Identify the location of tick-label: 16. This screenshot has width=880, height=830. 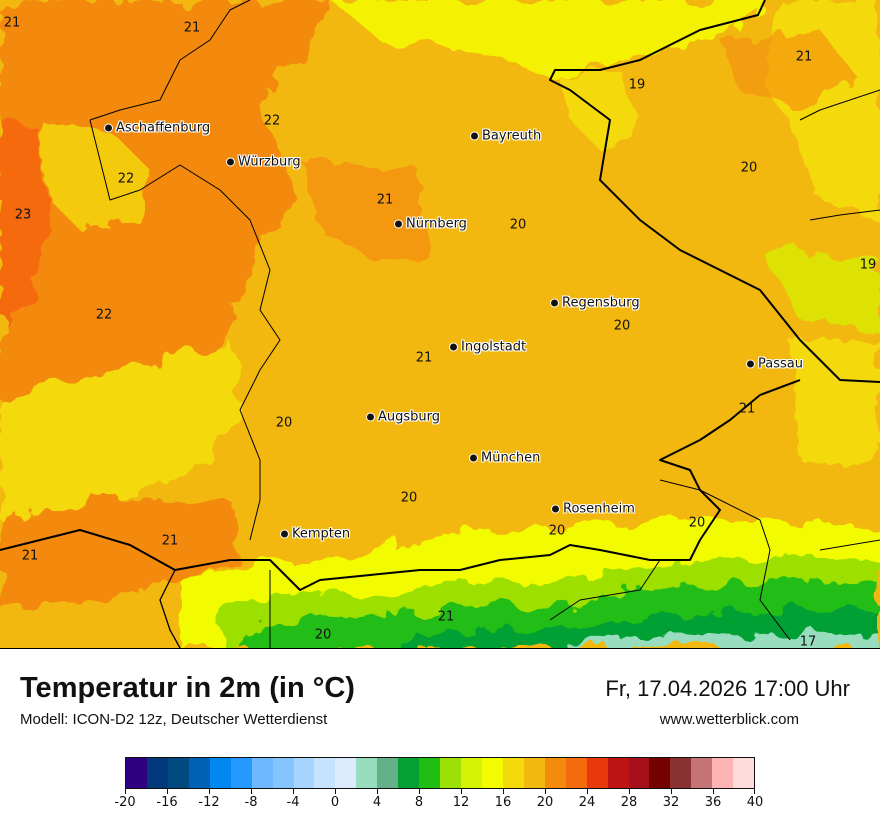
(503, 802).